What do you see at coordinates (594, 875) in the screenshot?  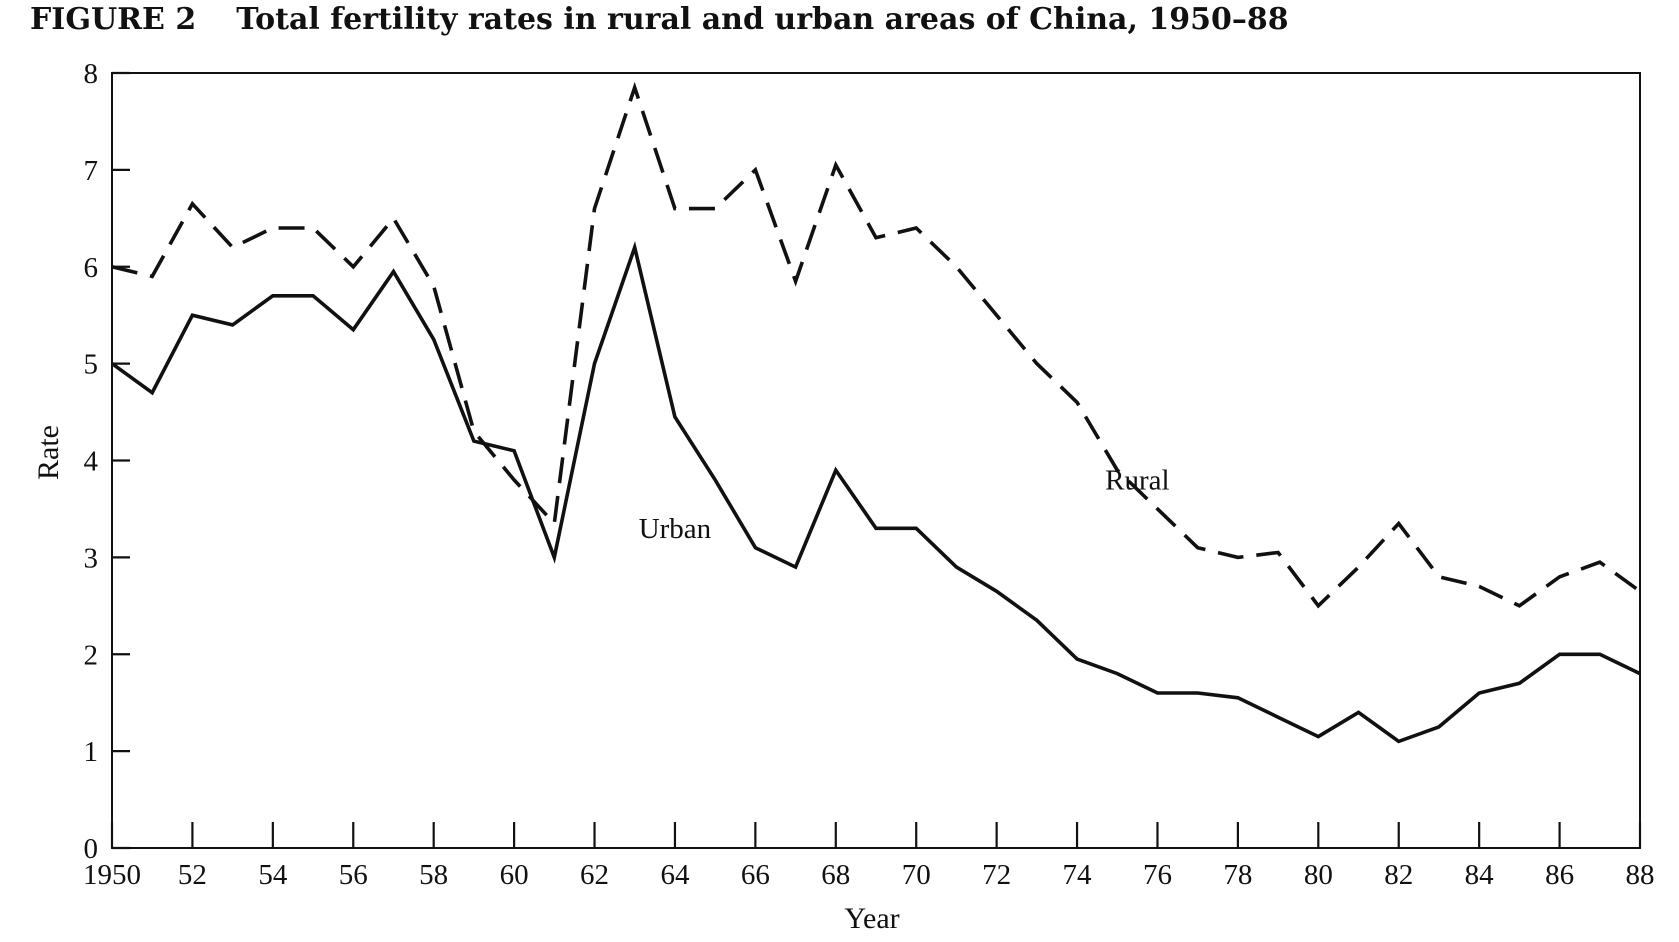 I see `x-tick-label: 62` at bounding box center [594, 875].